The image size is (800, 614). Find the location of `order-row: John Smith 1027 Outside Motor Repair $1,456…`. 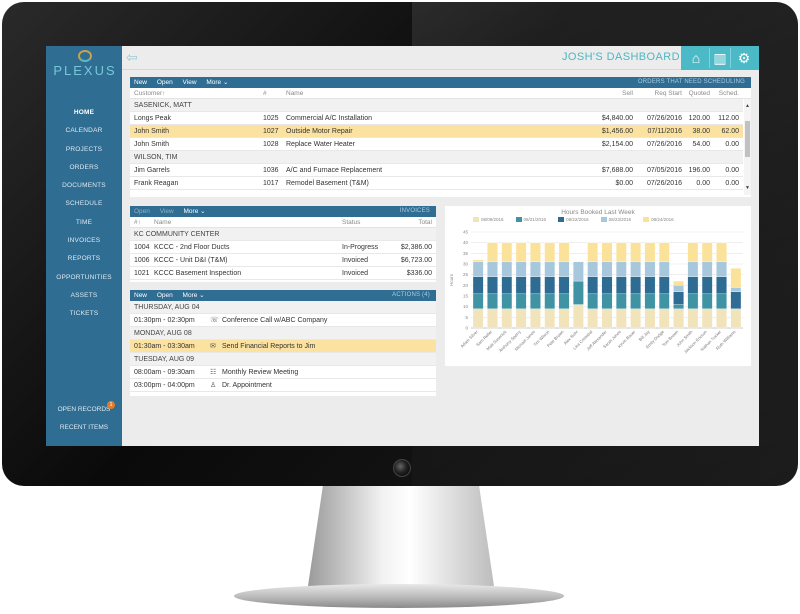

order-row: John Smith 1027 Outside Motor Repair $1,456… is located at coordinates (436, 131).